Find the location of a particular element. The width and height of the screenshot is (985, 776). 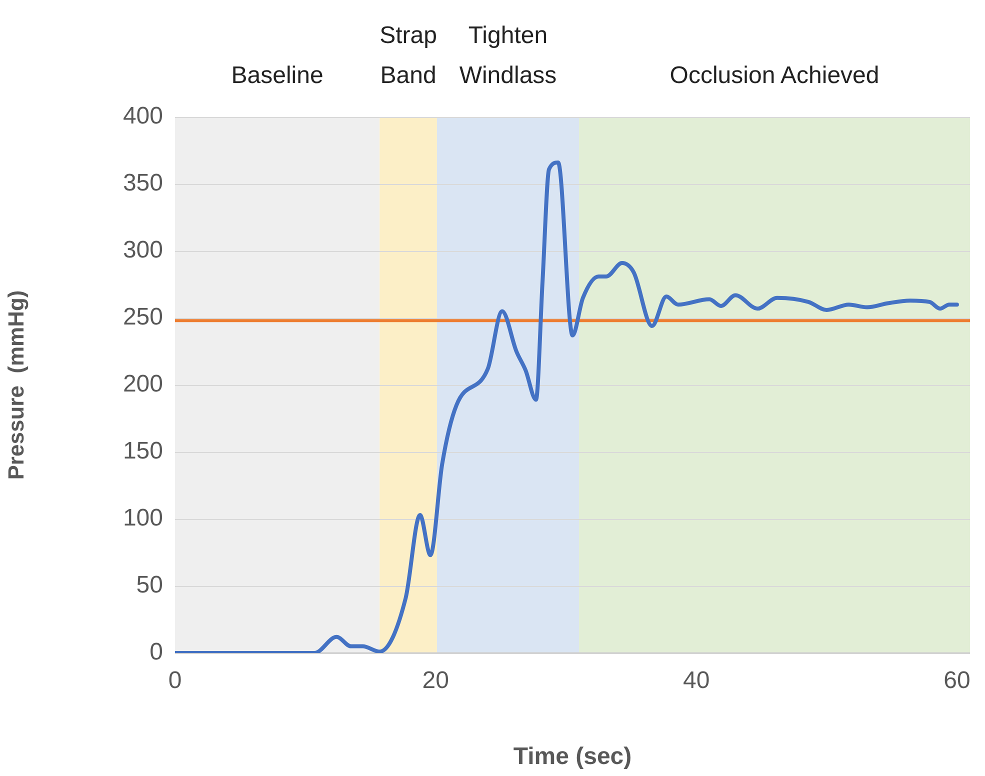

y-tick-label: 150 is located at coordinates (142, 451).